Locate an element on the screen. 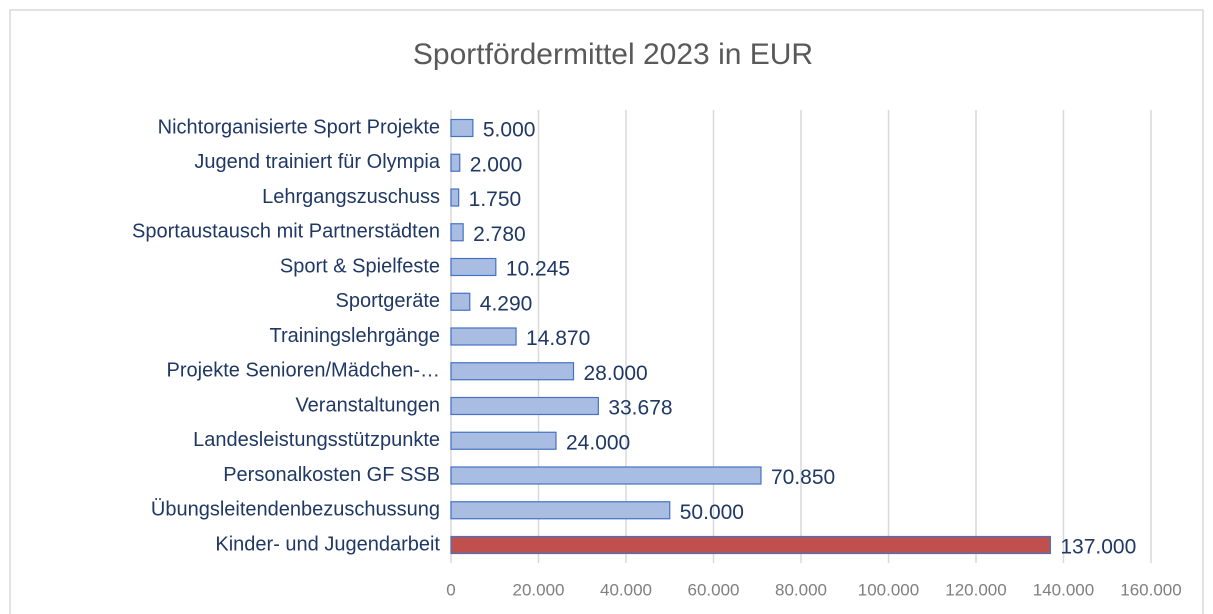  x-tick-label: 120.000 is located at coordinates (975, 589).